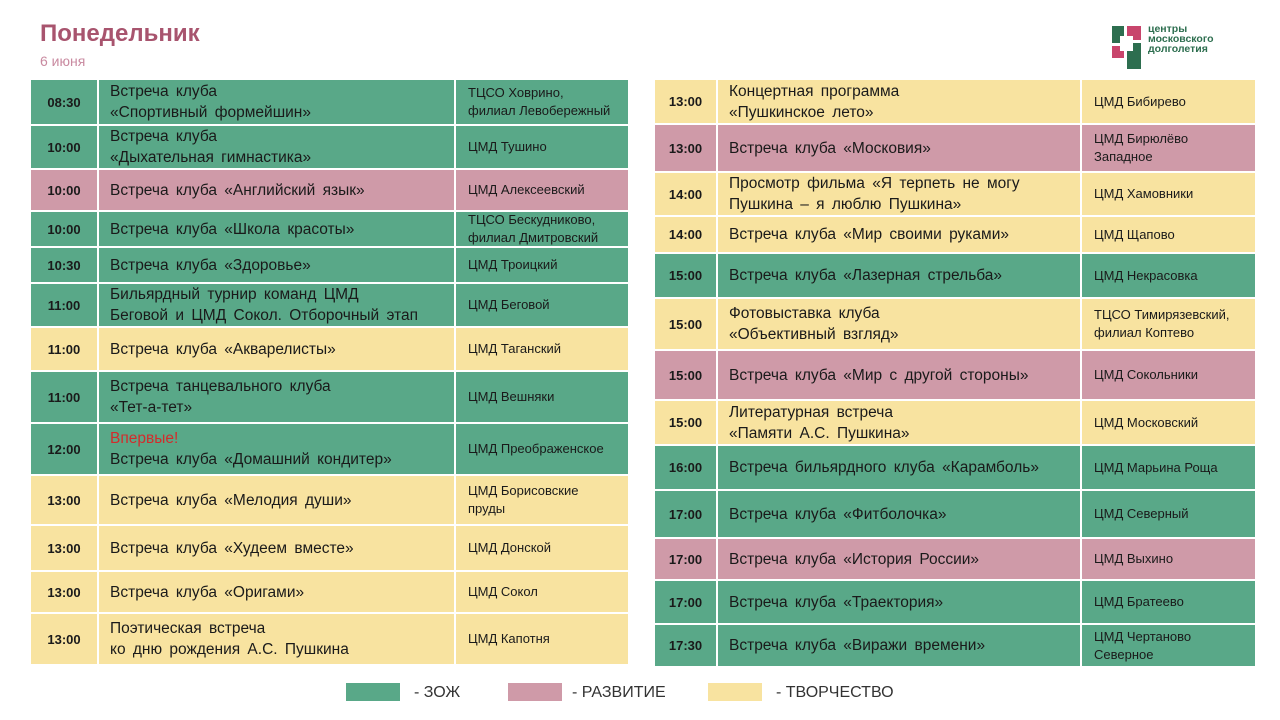 The height and width of the screenshot is (720, 1280). I want to click on event-title: Встреча клуба «Траектория», so click(900, 602).